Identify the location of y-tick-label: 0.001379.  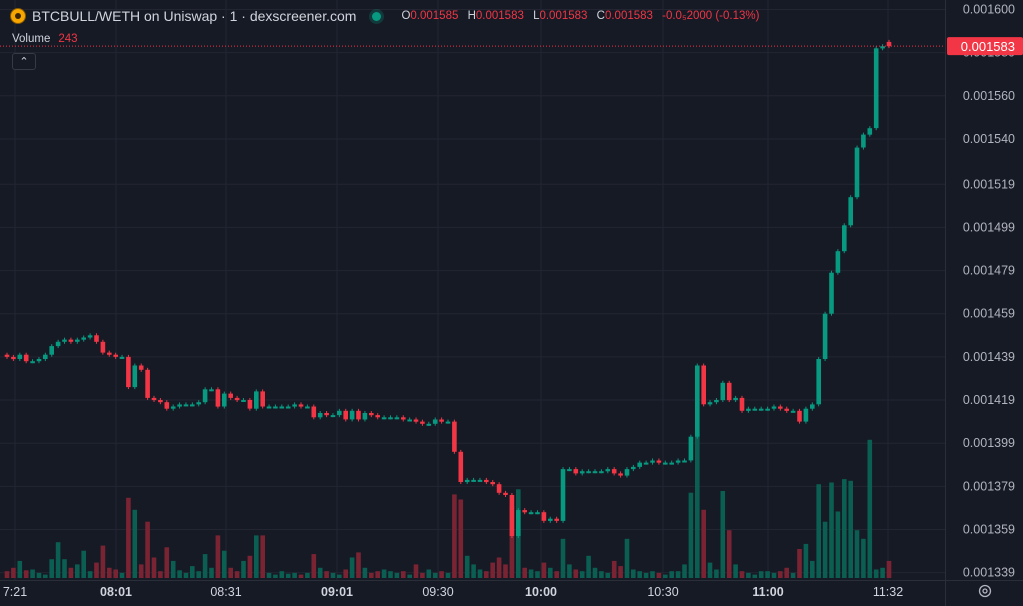
(989, 486).